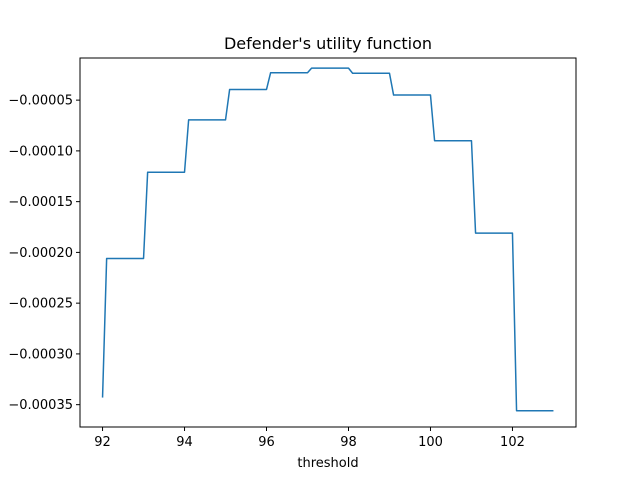 The image size is (640, 480). Describe the element at coordinates (40, 151) in the screenshot. I see `y-tick-label: −0.00010` at that location.